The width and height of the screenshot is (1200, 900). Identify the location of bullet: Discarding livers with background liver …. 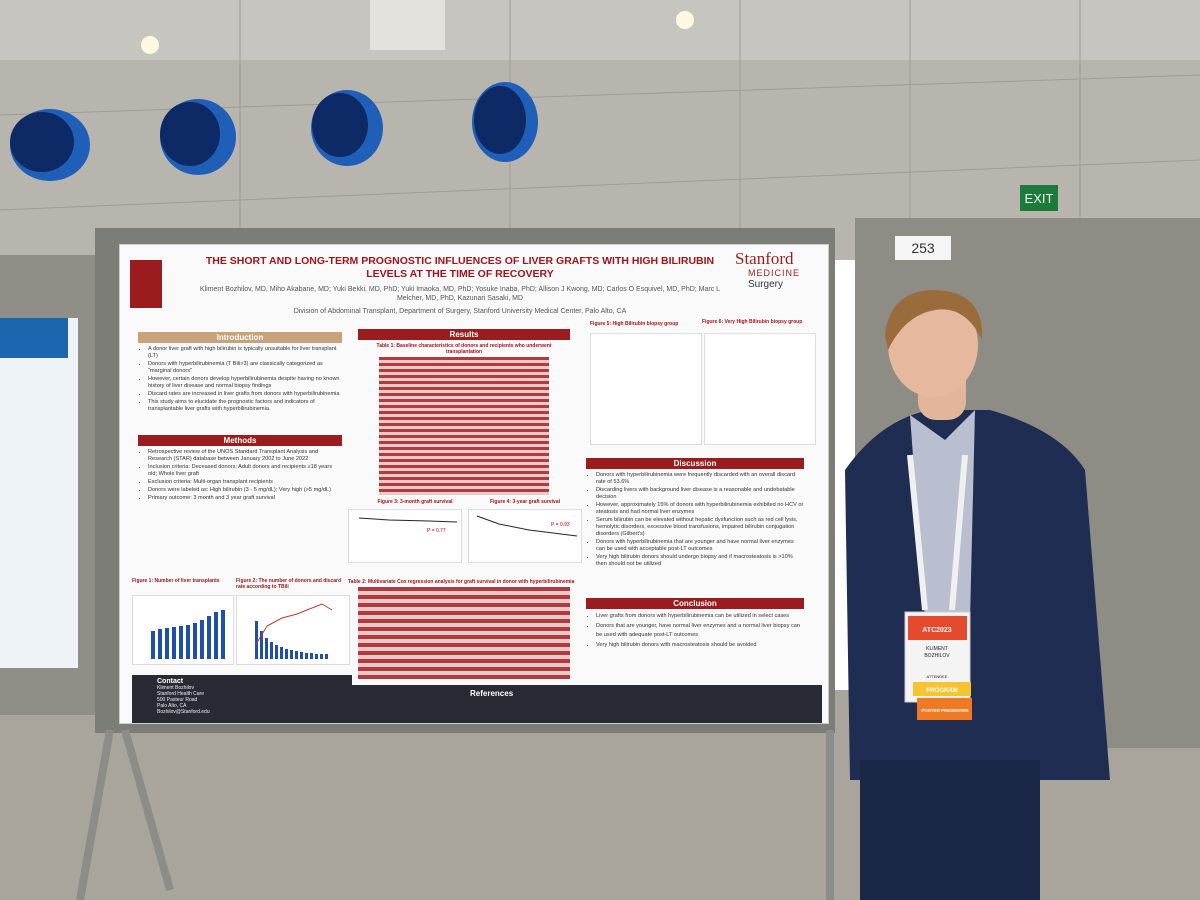
(700, 494).